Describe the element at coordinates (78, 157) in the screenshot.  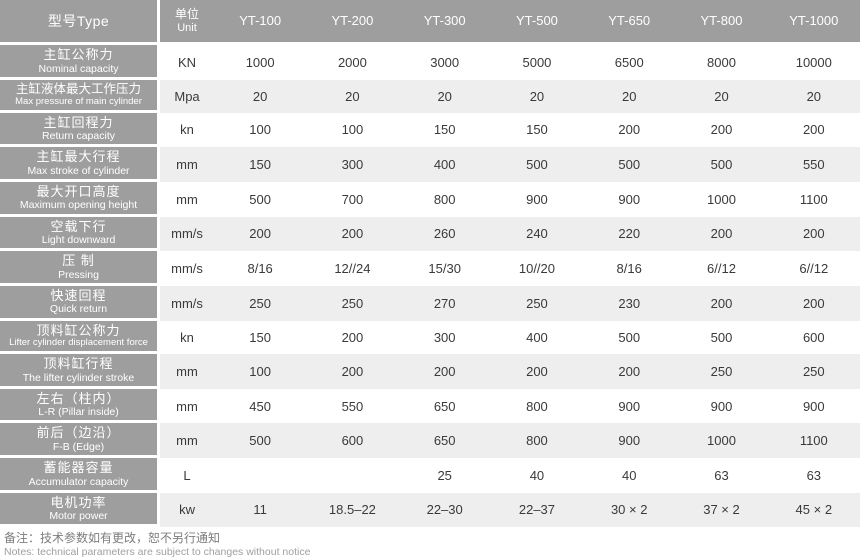
I see `row-label-cn: 主缸最大行程` at that location.